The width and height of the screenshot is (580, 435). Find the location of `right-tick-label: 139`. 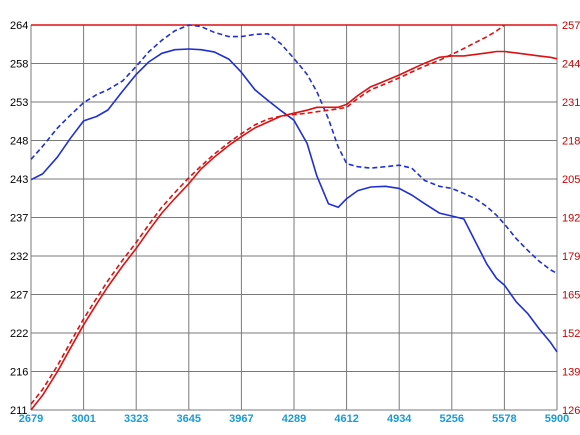

right-tick-label: 139 is located at coordinates (571, 373).